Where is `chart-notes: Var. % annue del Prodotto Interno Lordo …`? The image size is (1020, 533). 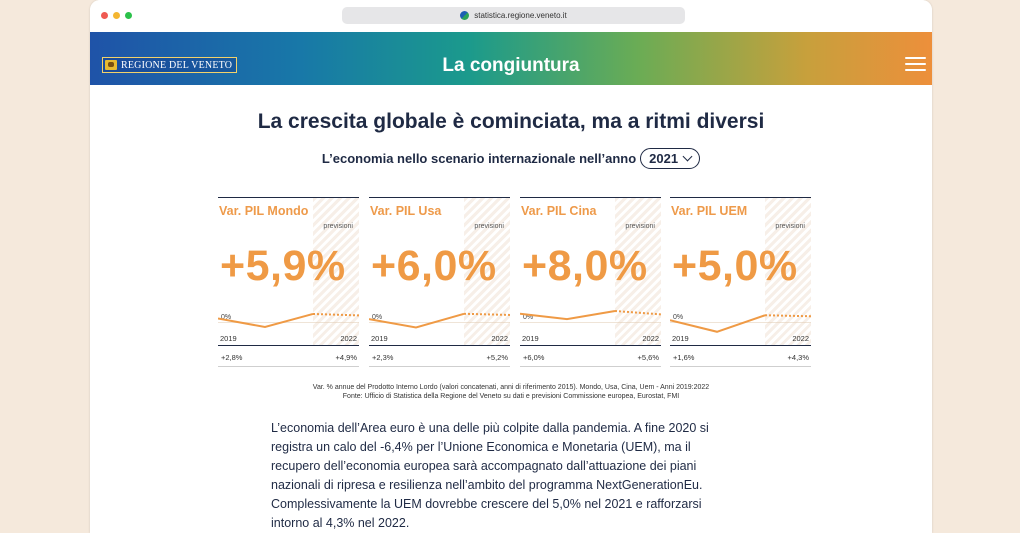
chart-notes: Var. % annue del Prodotto Interno Lordo … is located at coordinates (511, 392).